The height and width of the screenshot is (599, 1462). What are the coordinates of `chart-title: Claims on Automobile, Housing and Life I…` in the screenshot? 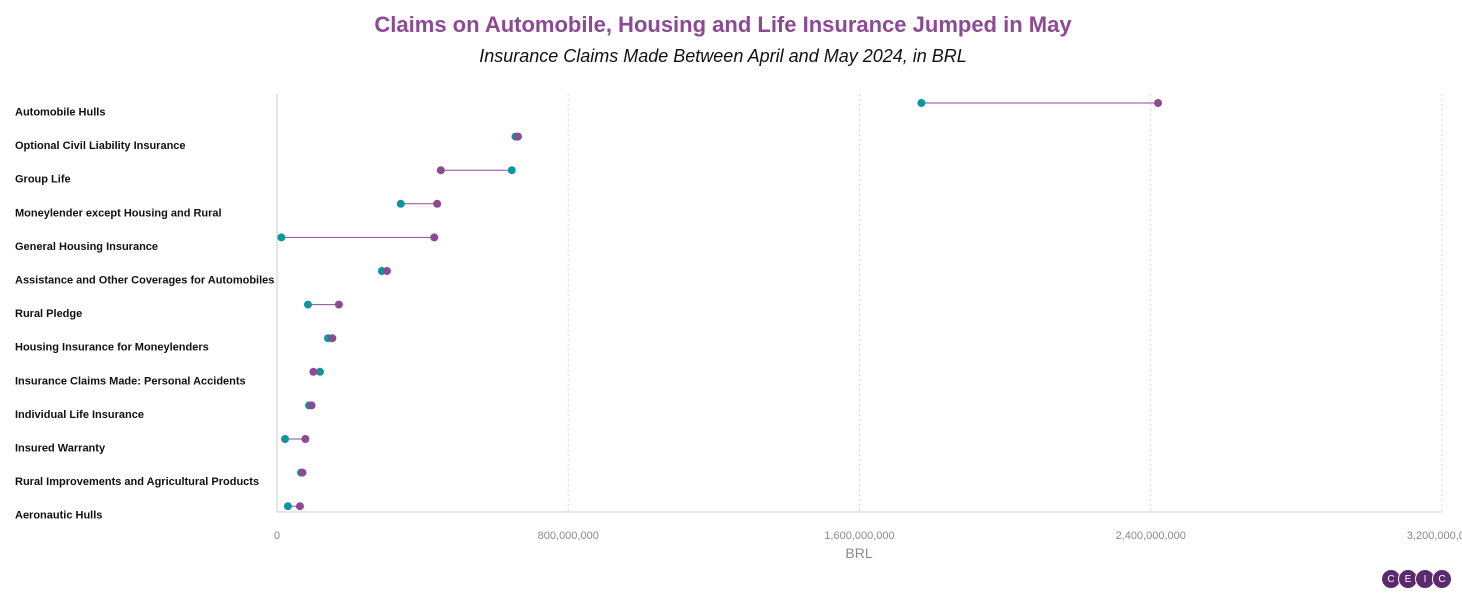 It's located at (723, 24).